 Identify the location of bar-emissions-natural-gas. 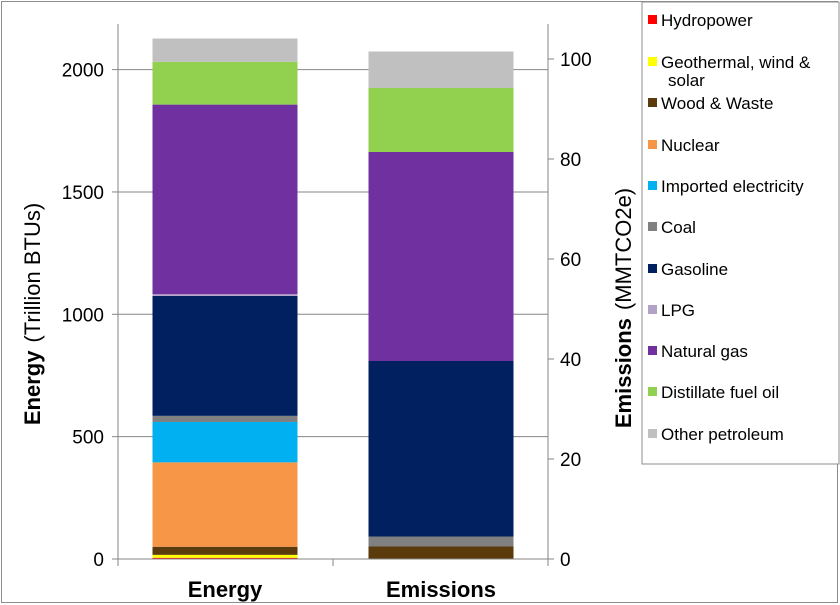
(441, 256).